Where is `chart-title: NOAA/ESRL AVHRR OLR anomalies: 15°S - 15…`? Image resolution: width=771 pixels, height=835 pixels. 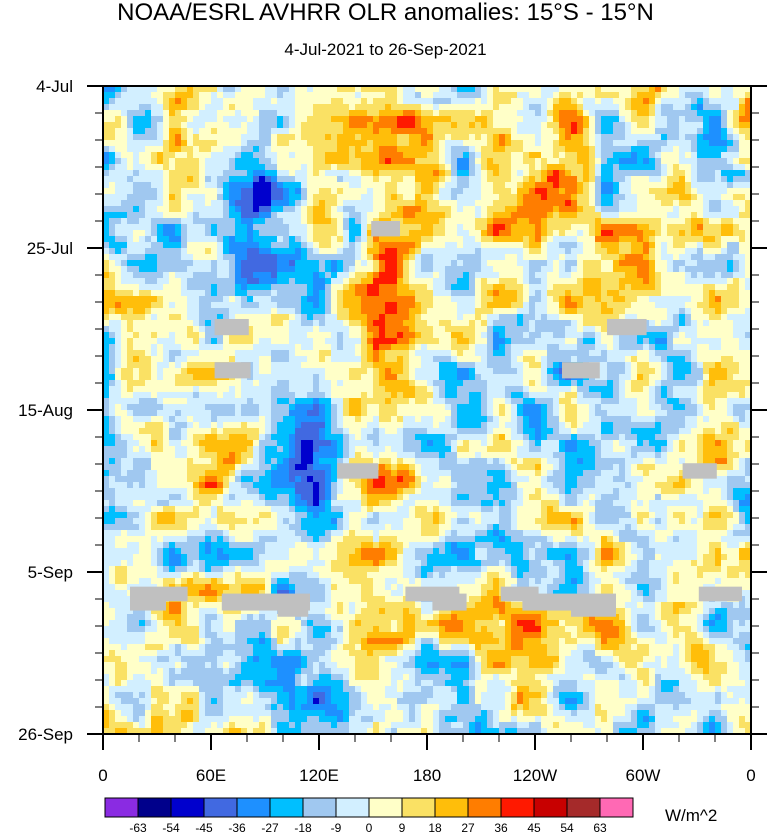
chart-title: NOAA/ESRL AVHRR OLR anomalies: 15°S - 15… is located at coordinates (385, 13).